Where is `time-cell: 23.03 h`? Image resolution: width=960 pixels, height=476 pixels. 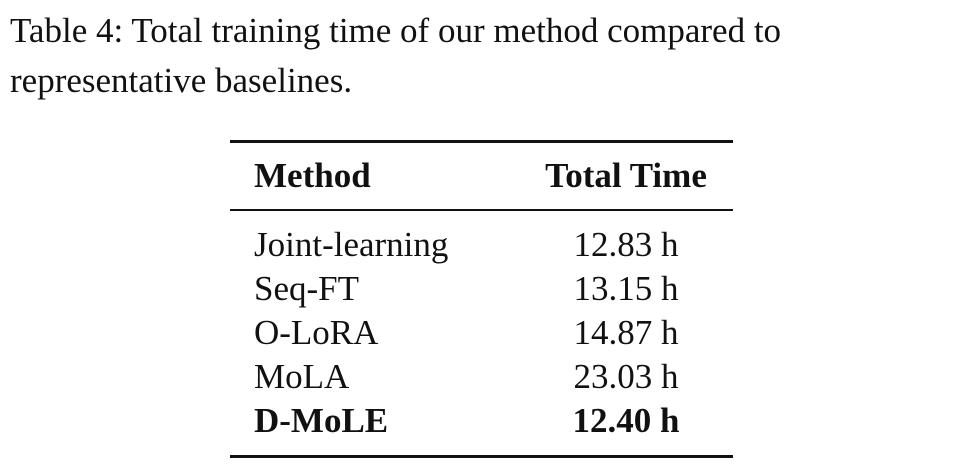 time-cell: 23.03 h is located at coordinates (626, 376).